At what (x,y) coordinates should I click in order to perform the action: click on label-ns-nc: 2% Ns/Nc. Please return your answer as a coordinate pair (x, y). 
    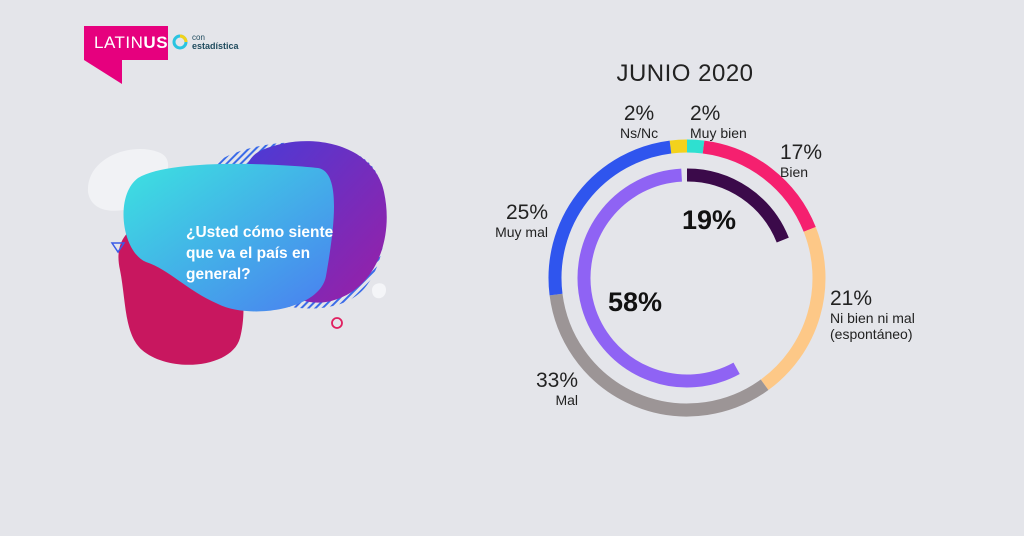
    Looking at the image, I should click on (639, 122).